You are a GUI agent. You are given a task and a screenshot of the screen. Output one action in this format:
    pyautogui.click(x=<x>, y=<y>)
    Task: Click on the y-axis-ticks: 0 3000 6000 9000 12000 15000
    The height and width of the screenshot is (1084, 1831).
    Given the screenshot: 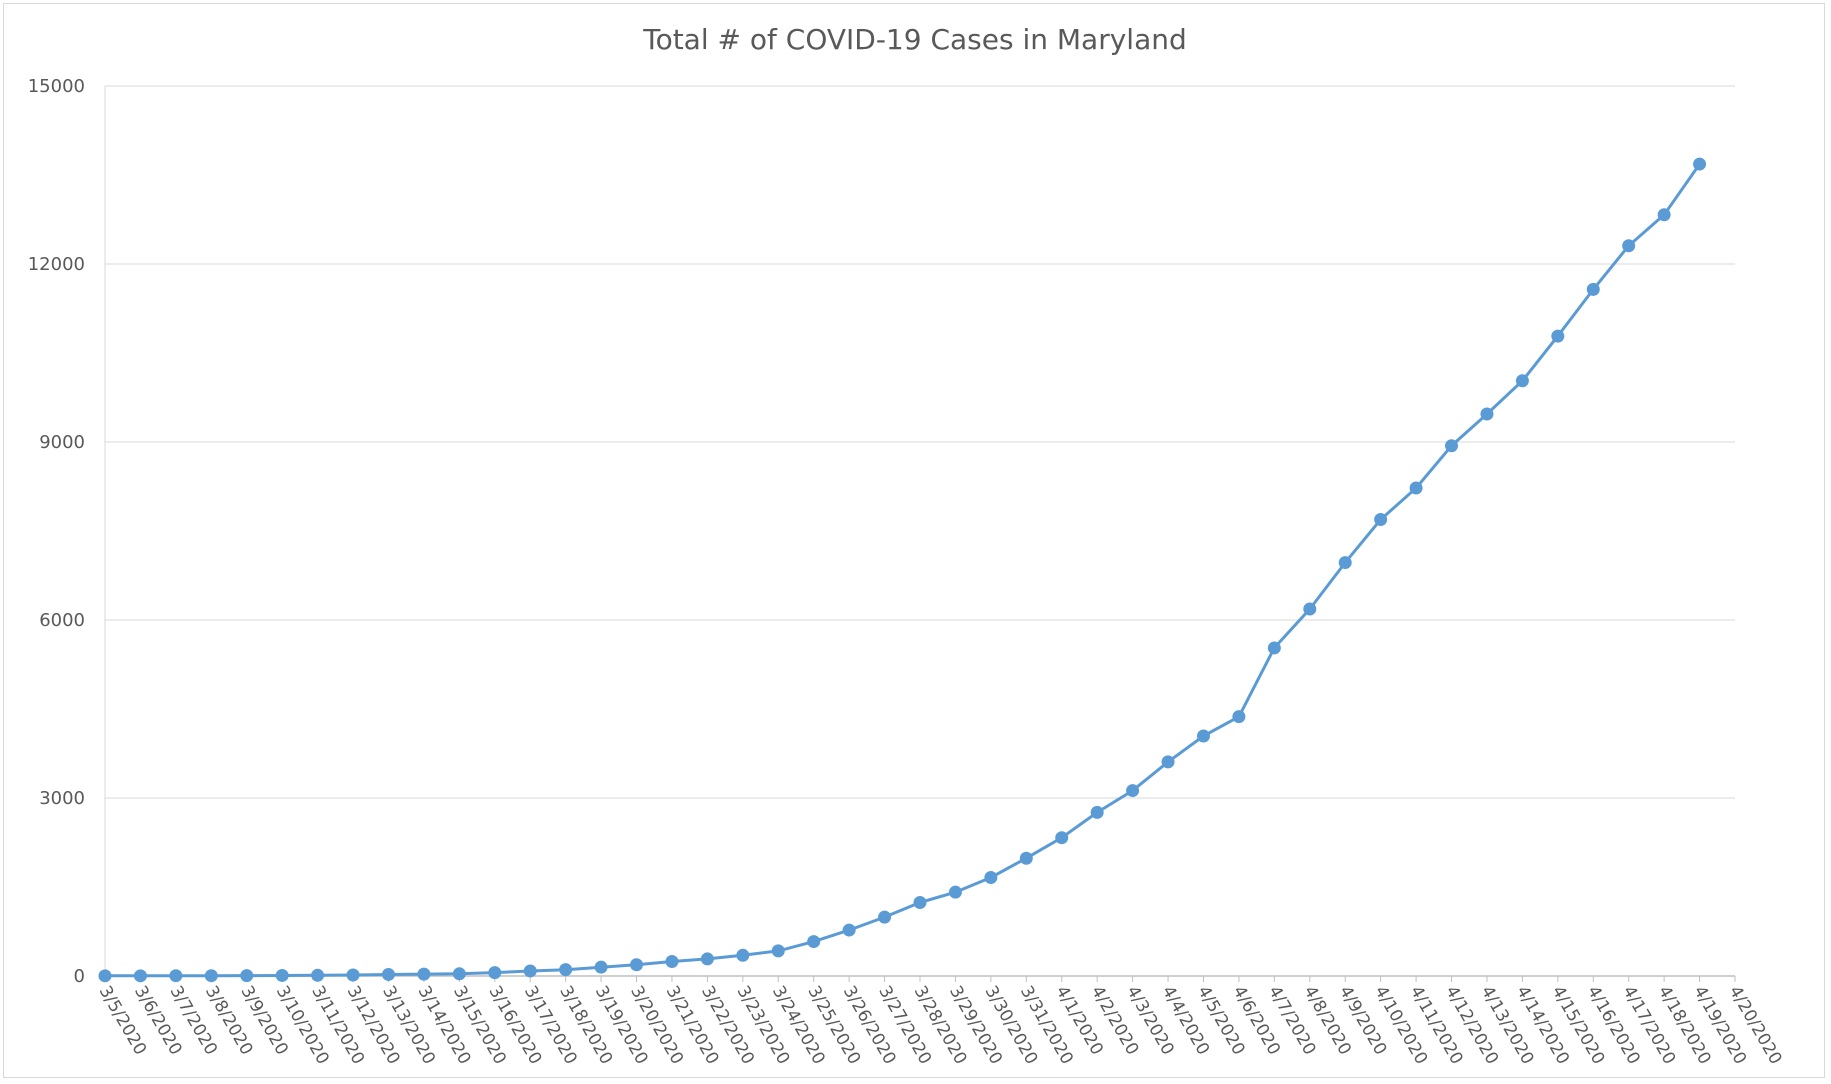 What is the action you would take?
    pyautogui.click(x=56, y=531)
    